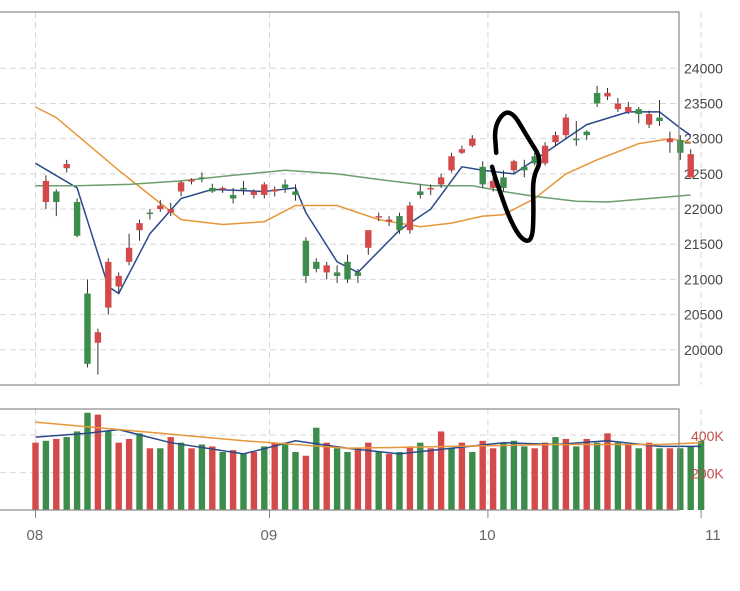 This screenshot has width=740, height=591. What do you see at coordinates (703, 209) in the screenshot?
I see `price-tick-label: 22000` at bounding box center [703, 209].